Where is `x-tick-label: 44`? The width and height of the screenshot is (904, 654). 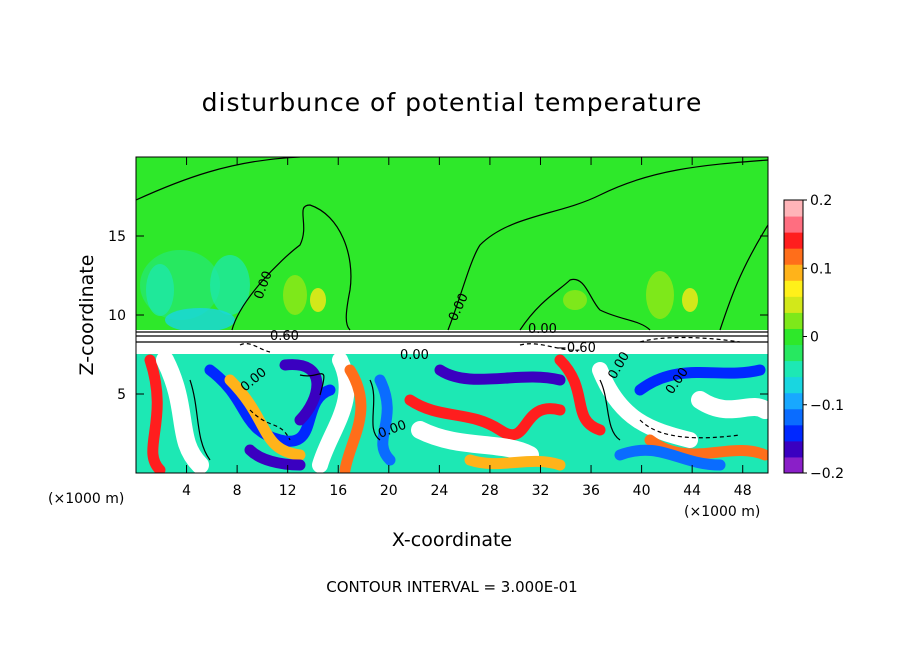 x-tick-label: 44 is located at coordinates (692, 491).